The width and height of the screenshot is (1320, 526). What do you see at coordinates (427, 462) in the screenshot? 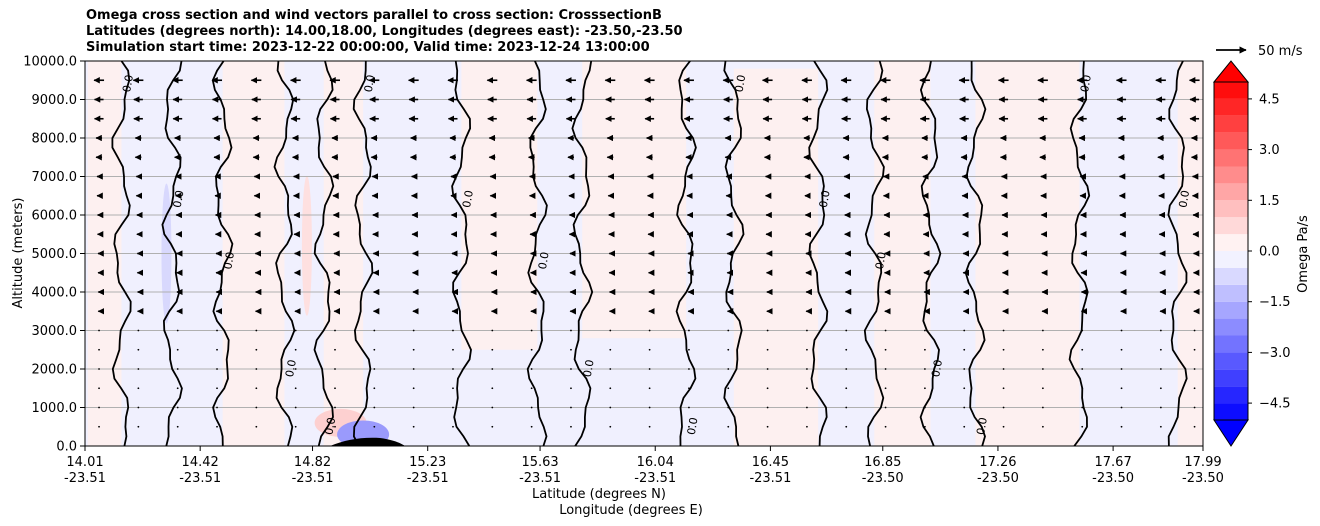
I see `x-tick-label-lat: 15.23` at bounding box center [427, 462].